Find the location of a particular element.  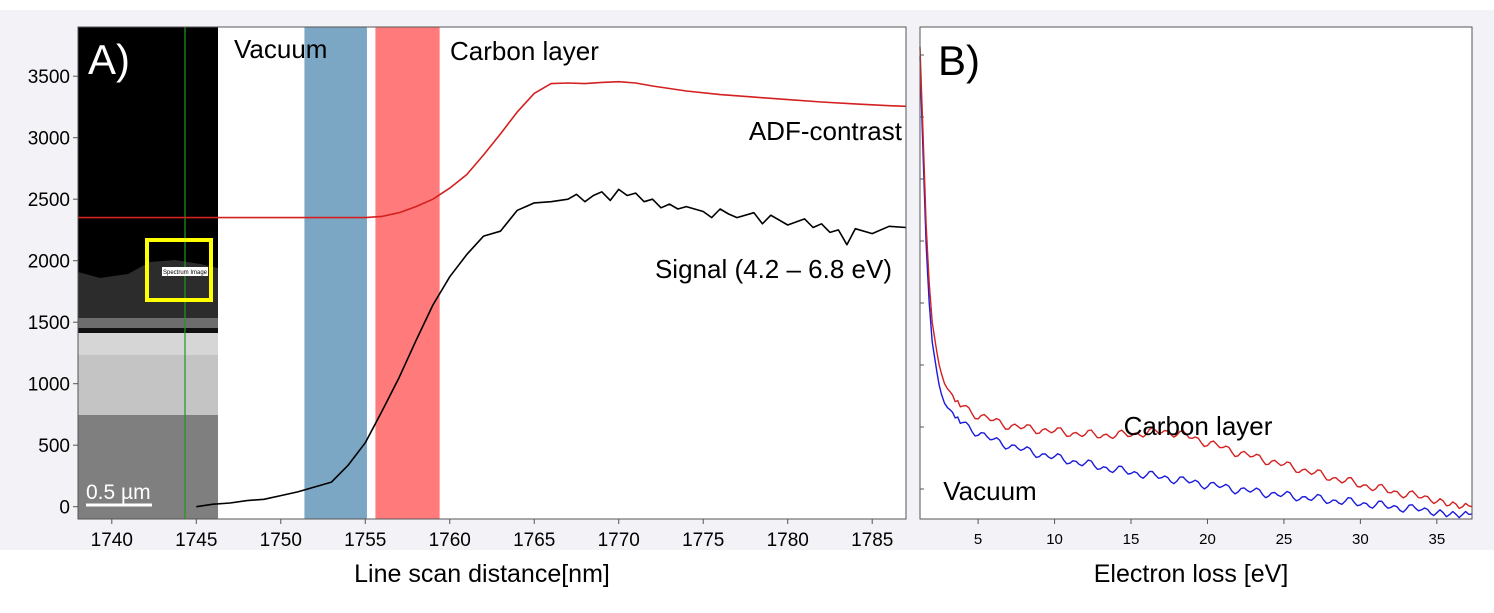

inset-selection-label: Spectrum Image is located at coordinates (185, 273).